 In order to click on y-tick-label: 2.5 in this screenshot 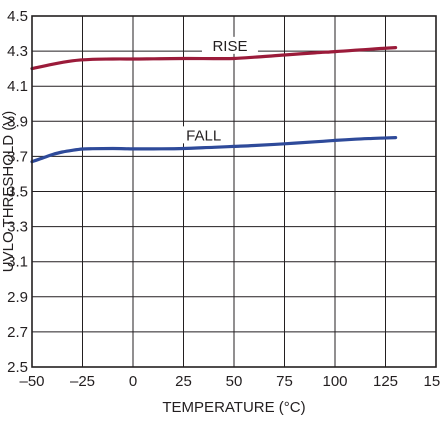, I will do `click(17, 367)`.